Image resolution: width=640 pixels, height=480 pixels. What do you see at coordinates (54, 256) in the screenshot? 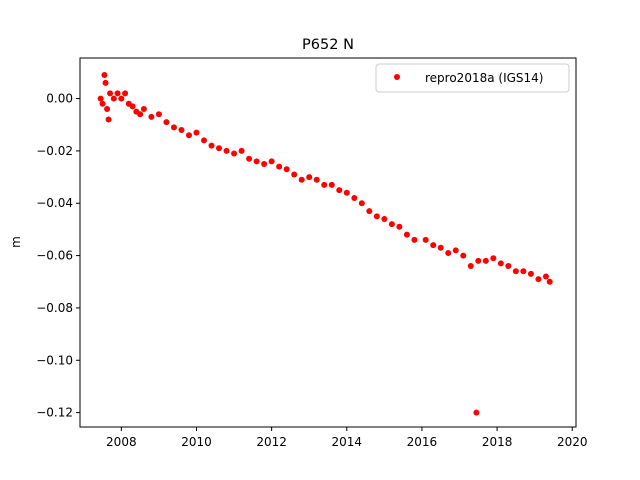
I see `y-tick-label: −0.06` at bounding box center [54, 256].